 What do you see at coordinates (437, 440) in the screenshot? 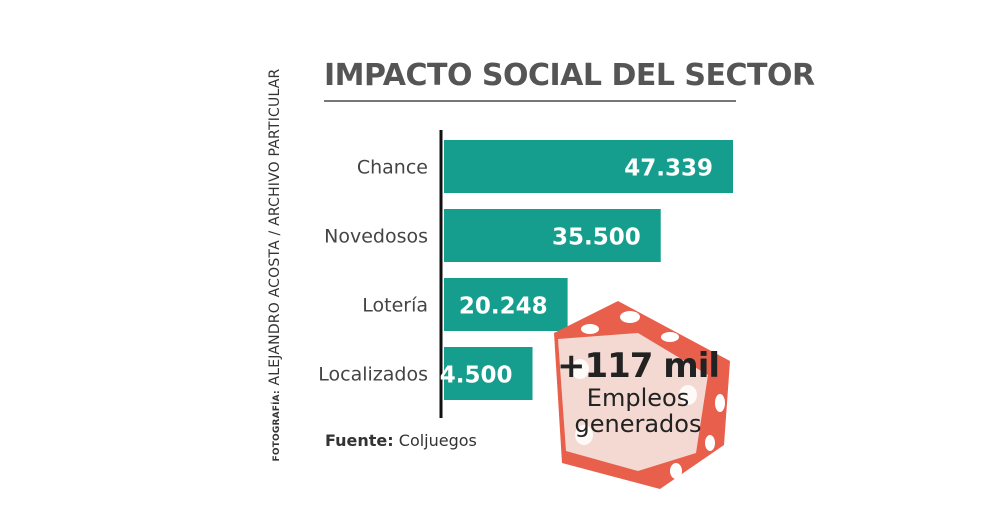
I see `source-text: Coljuegos` at bounding box center [437, 440].